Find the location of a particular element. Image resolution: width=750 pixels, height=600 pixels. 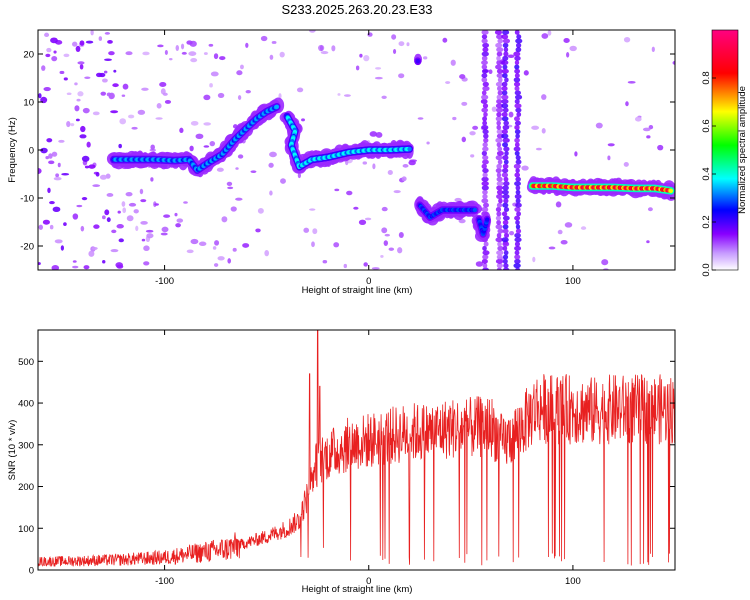

spectrogram-xlabel: Height of straight line (km) is located at coordinates (357, 290).